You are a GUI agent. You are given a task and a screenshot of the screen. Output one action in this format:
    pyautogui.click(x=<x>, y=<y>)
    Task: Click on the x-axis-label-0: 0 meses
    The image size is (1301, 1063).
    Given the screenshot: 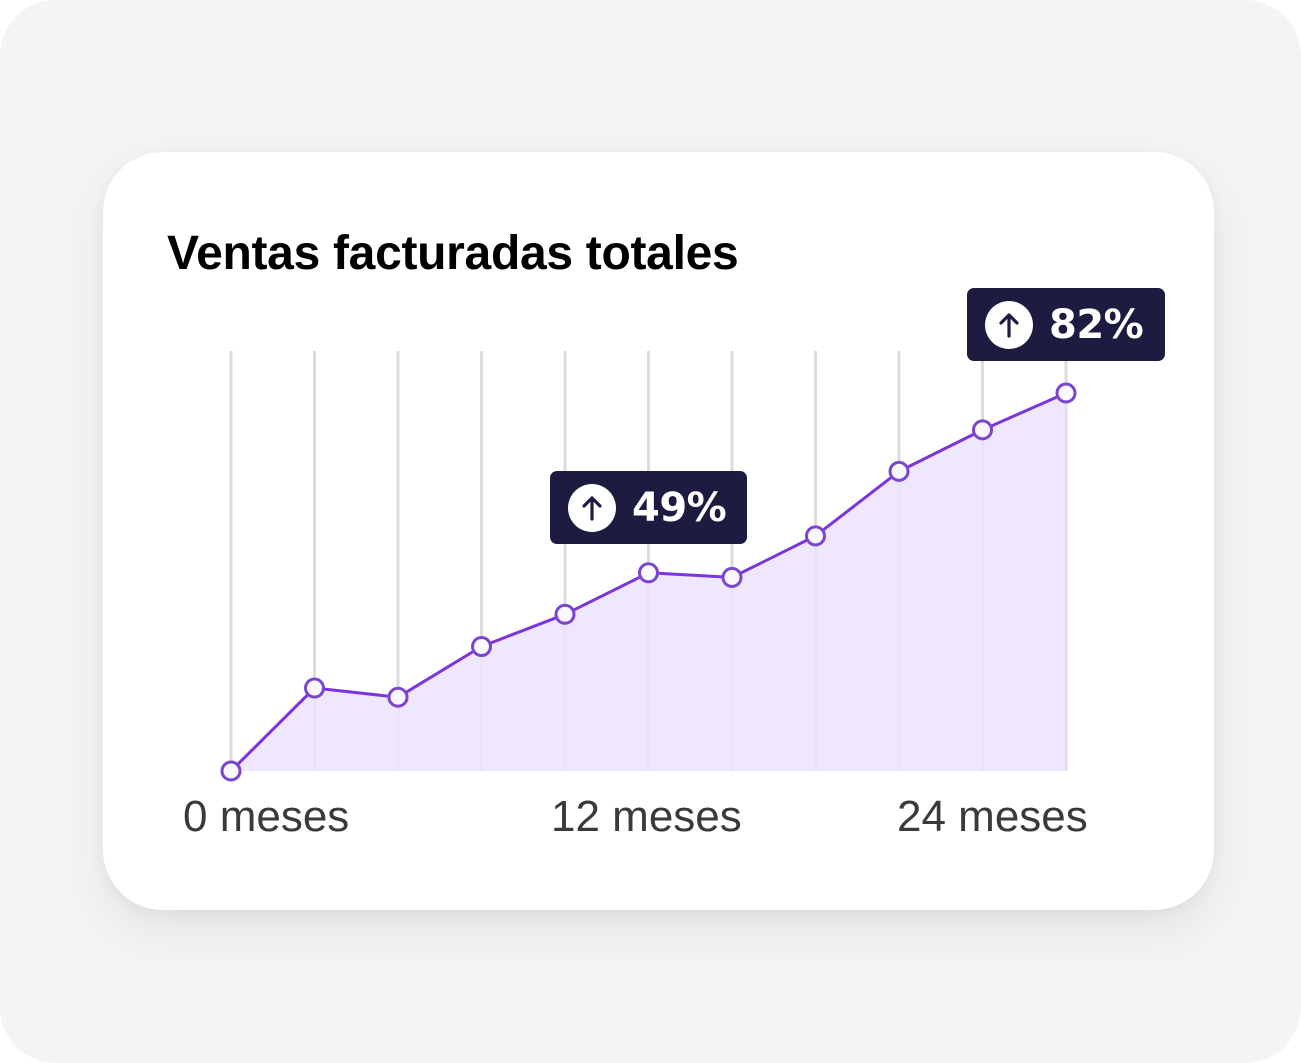 What is the action you would take?
    pyautogui.click(x=266, y=816)
    